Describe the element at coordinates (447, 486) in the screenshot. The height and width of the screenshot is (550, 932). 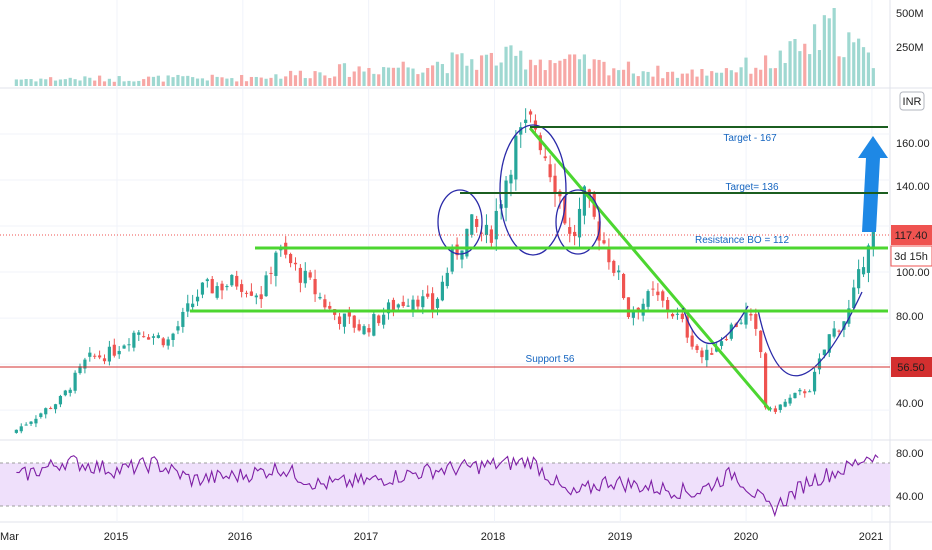
I see `rsi-line` at that location.